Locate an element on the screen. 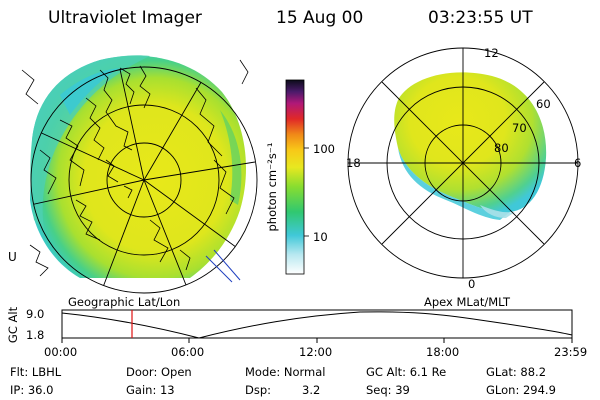 Image resolution: width=600 pixels, height=400 pixels. timeline-ymax: 9.0 is located at coordinates (35, 314).